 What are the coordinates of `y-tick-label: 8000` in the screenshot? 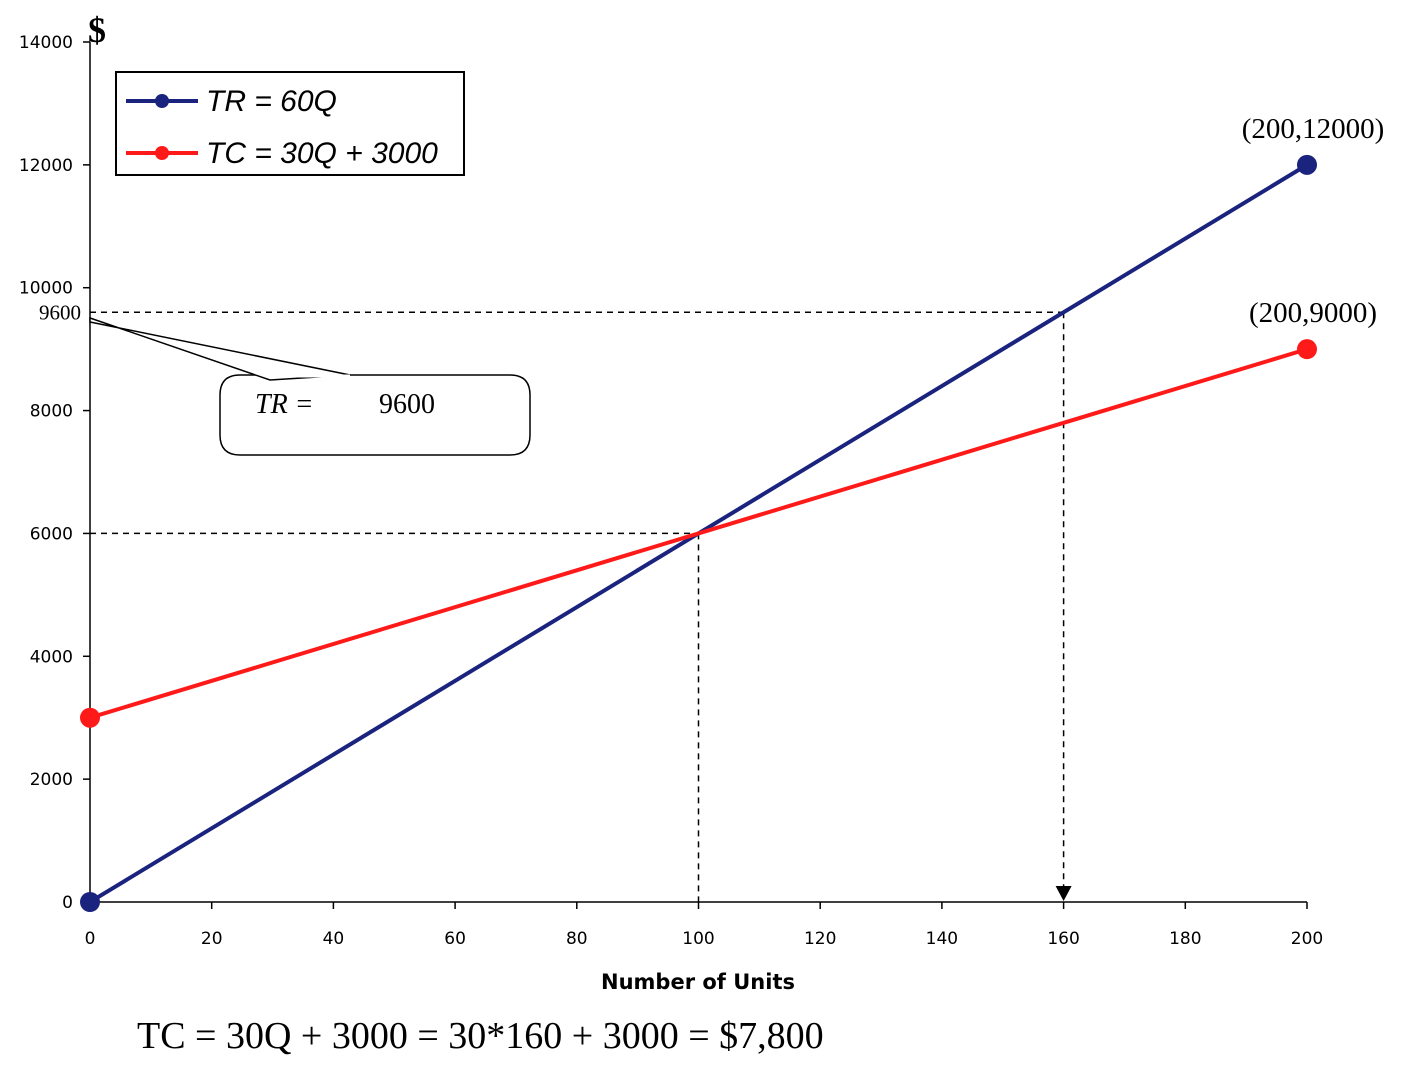 It's located at (51, 412).